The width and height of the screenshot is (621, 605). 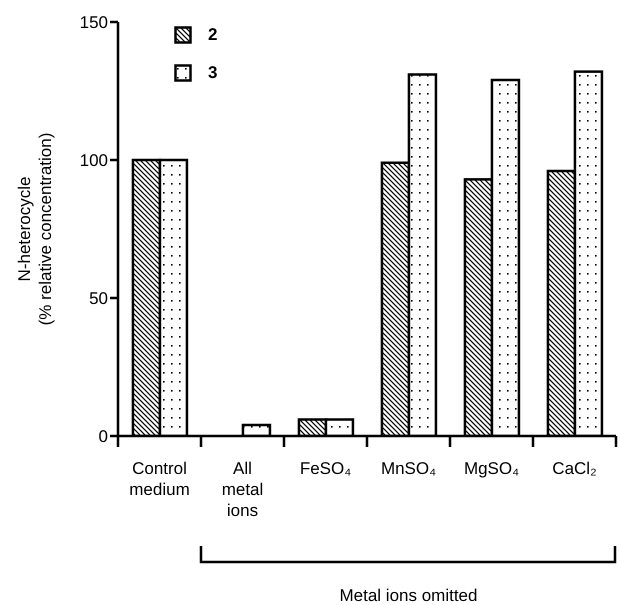 What do you see at coordinates (326, 468) in the screenshot?
I see `x-tick-label: FeSO₄` at bounding box center [326, 468].